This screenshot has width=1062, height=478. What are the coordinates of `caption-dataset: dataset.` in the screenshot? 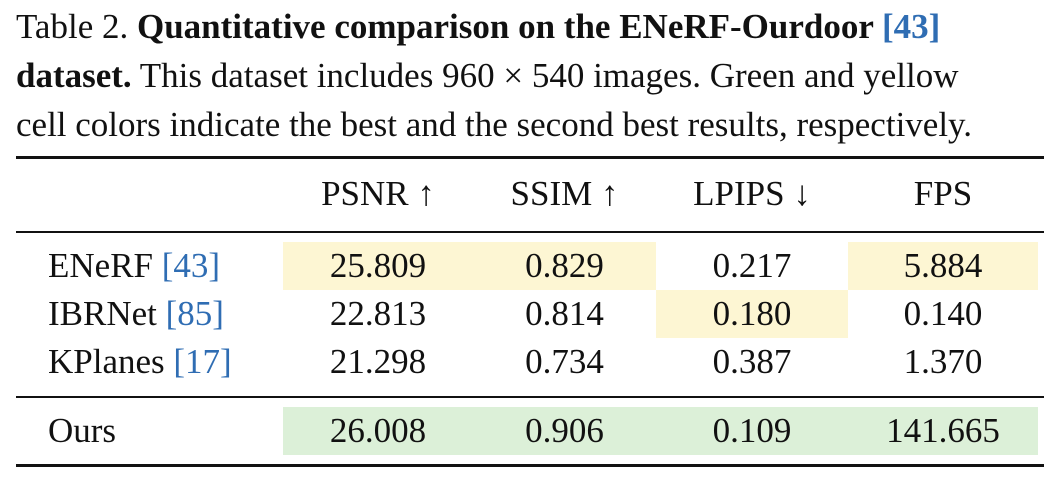 It's located at (74, 75).